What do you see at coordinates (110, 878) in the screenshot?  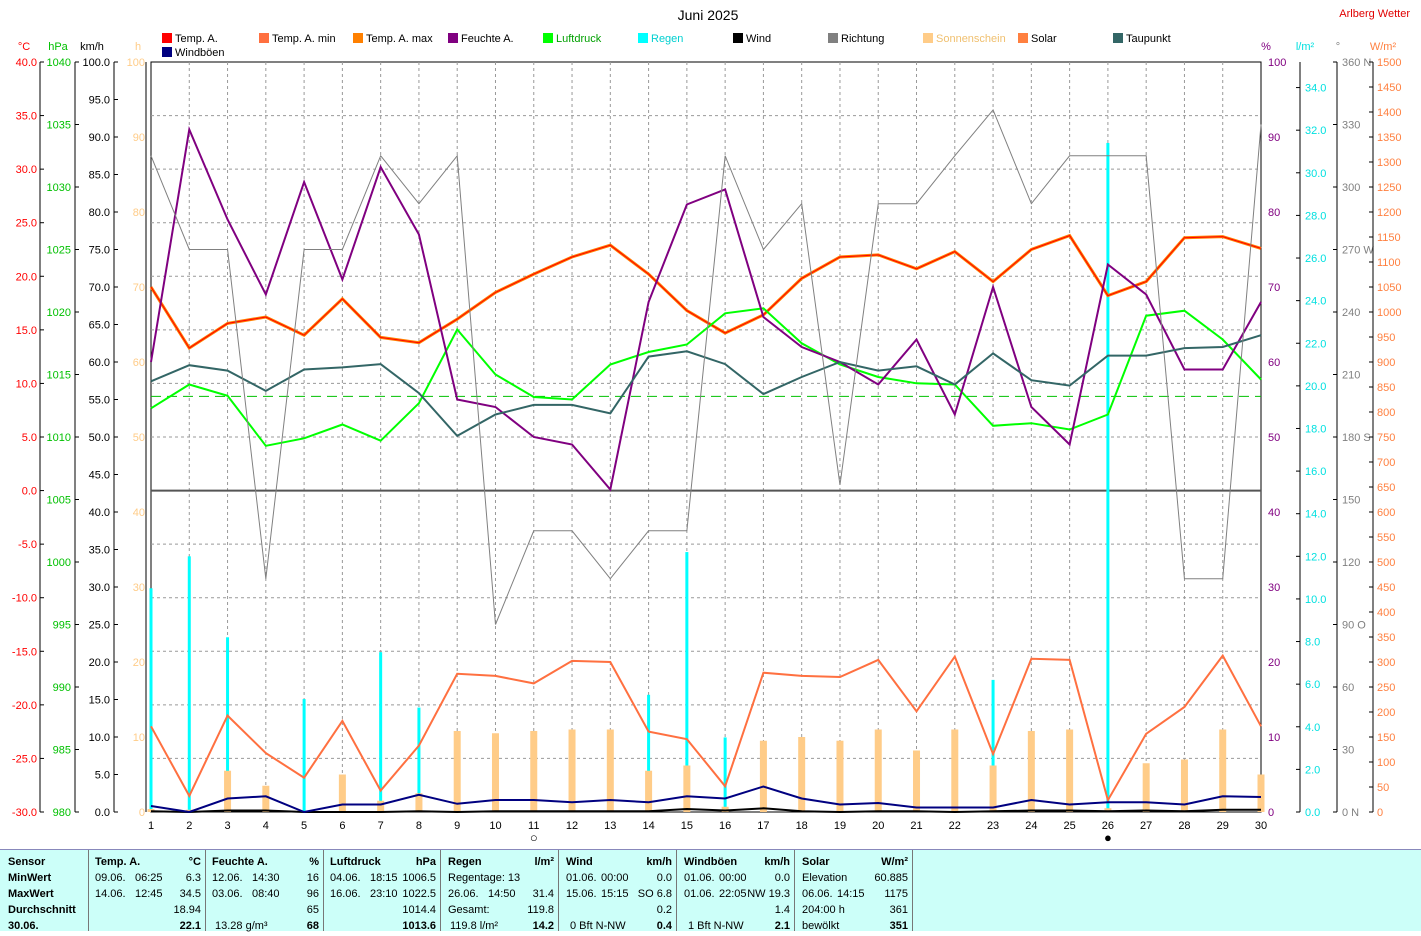 I see `temp-min-date: 09.06.` at bounding box center [110, 878].